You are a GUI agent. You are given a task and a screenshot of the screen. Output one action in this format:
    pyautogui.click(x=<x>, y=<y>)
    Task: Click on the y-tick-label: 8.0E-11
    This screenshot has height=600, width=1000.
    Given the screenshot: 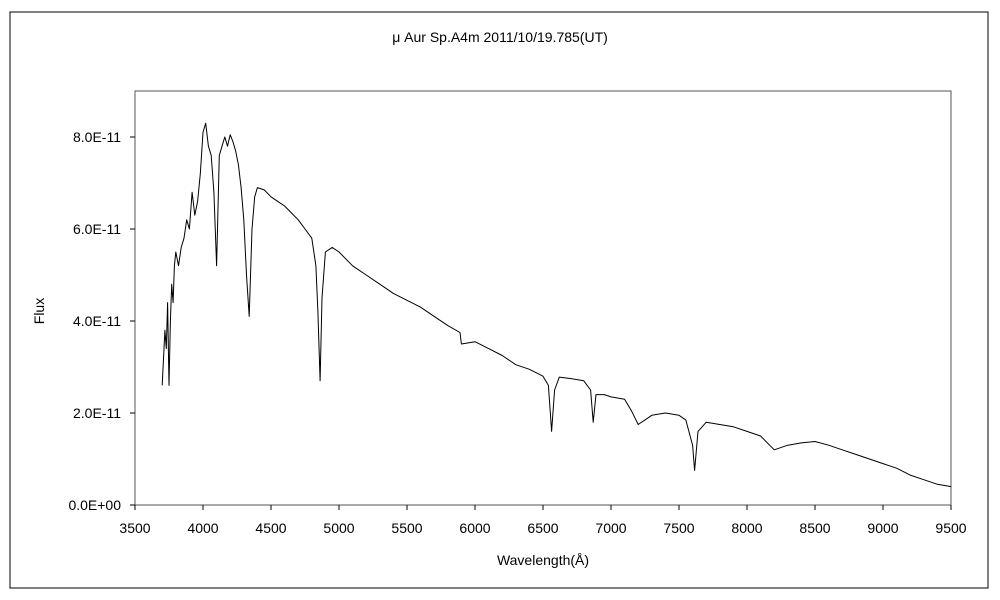 What is the action you would take?
    pyautogui.click(x=97, y=137)
    